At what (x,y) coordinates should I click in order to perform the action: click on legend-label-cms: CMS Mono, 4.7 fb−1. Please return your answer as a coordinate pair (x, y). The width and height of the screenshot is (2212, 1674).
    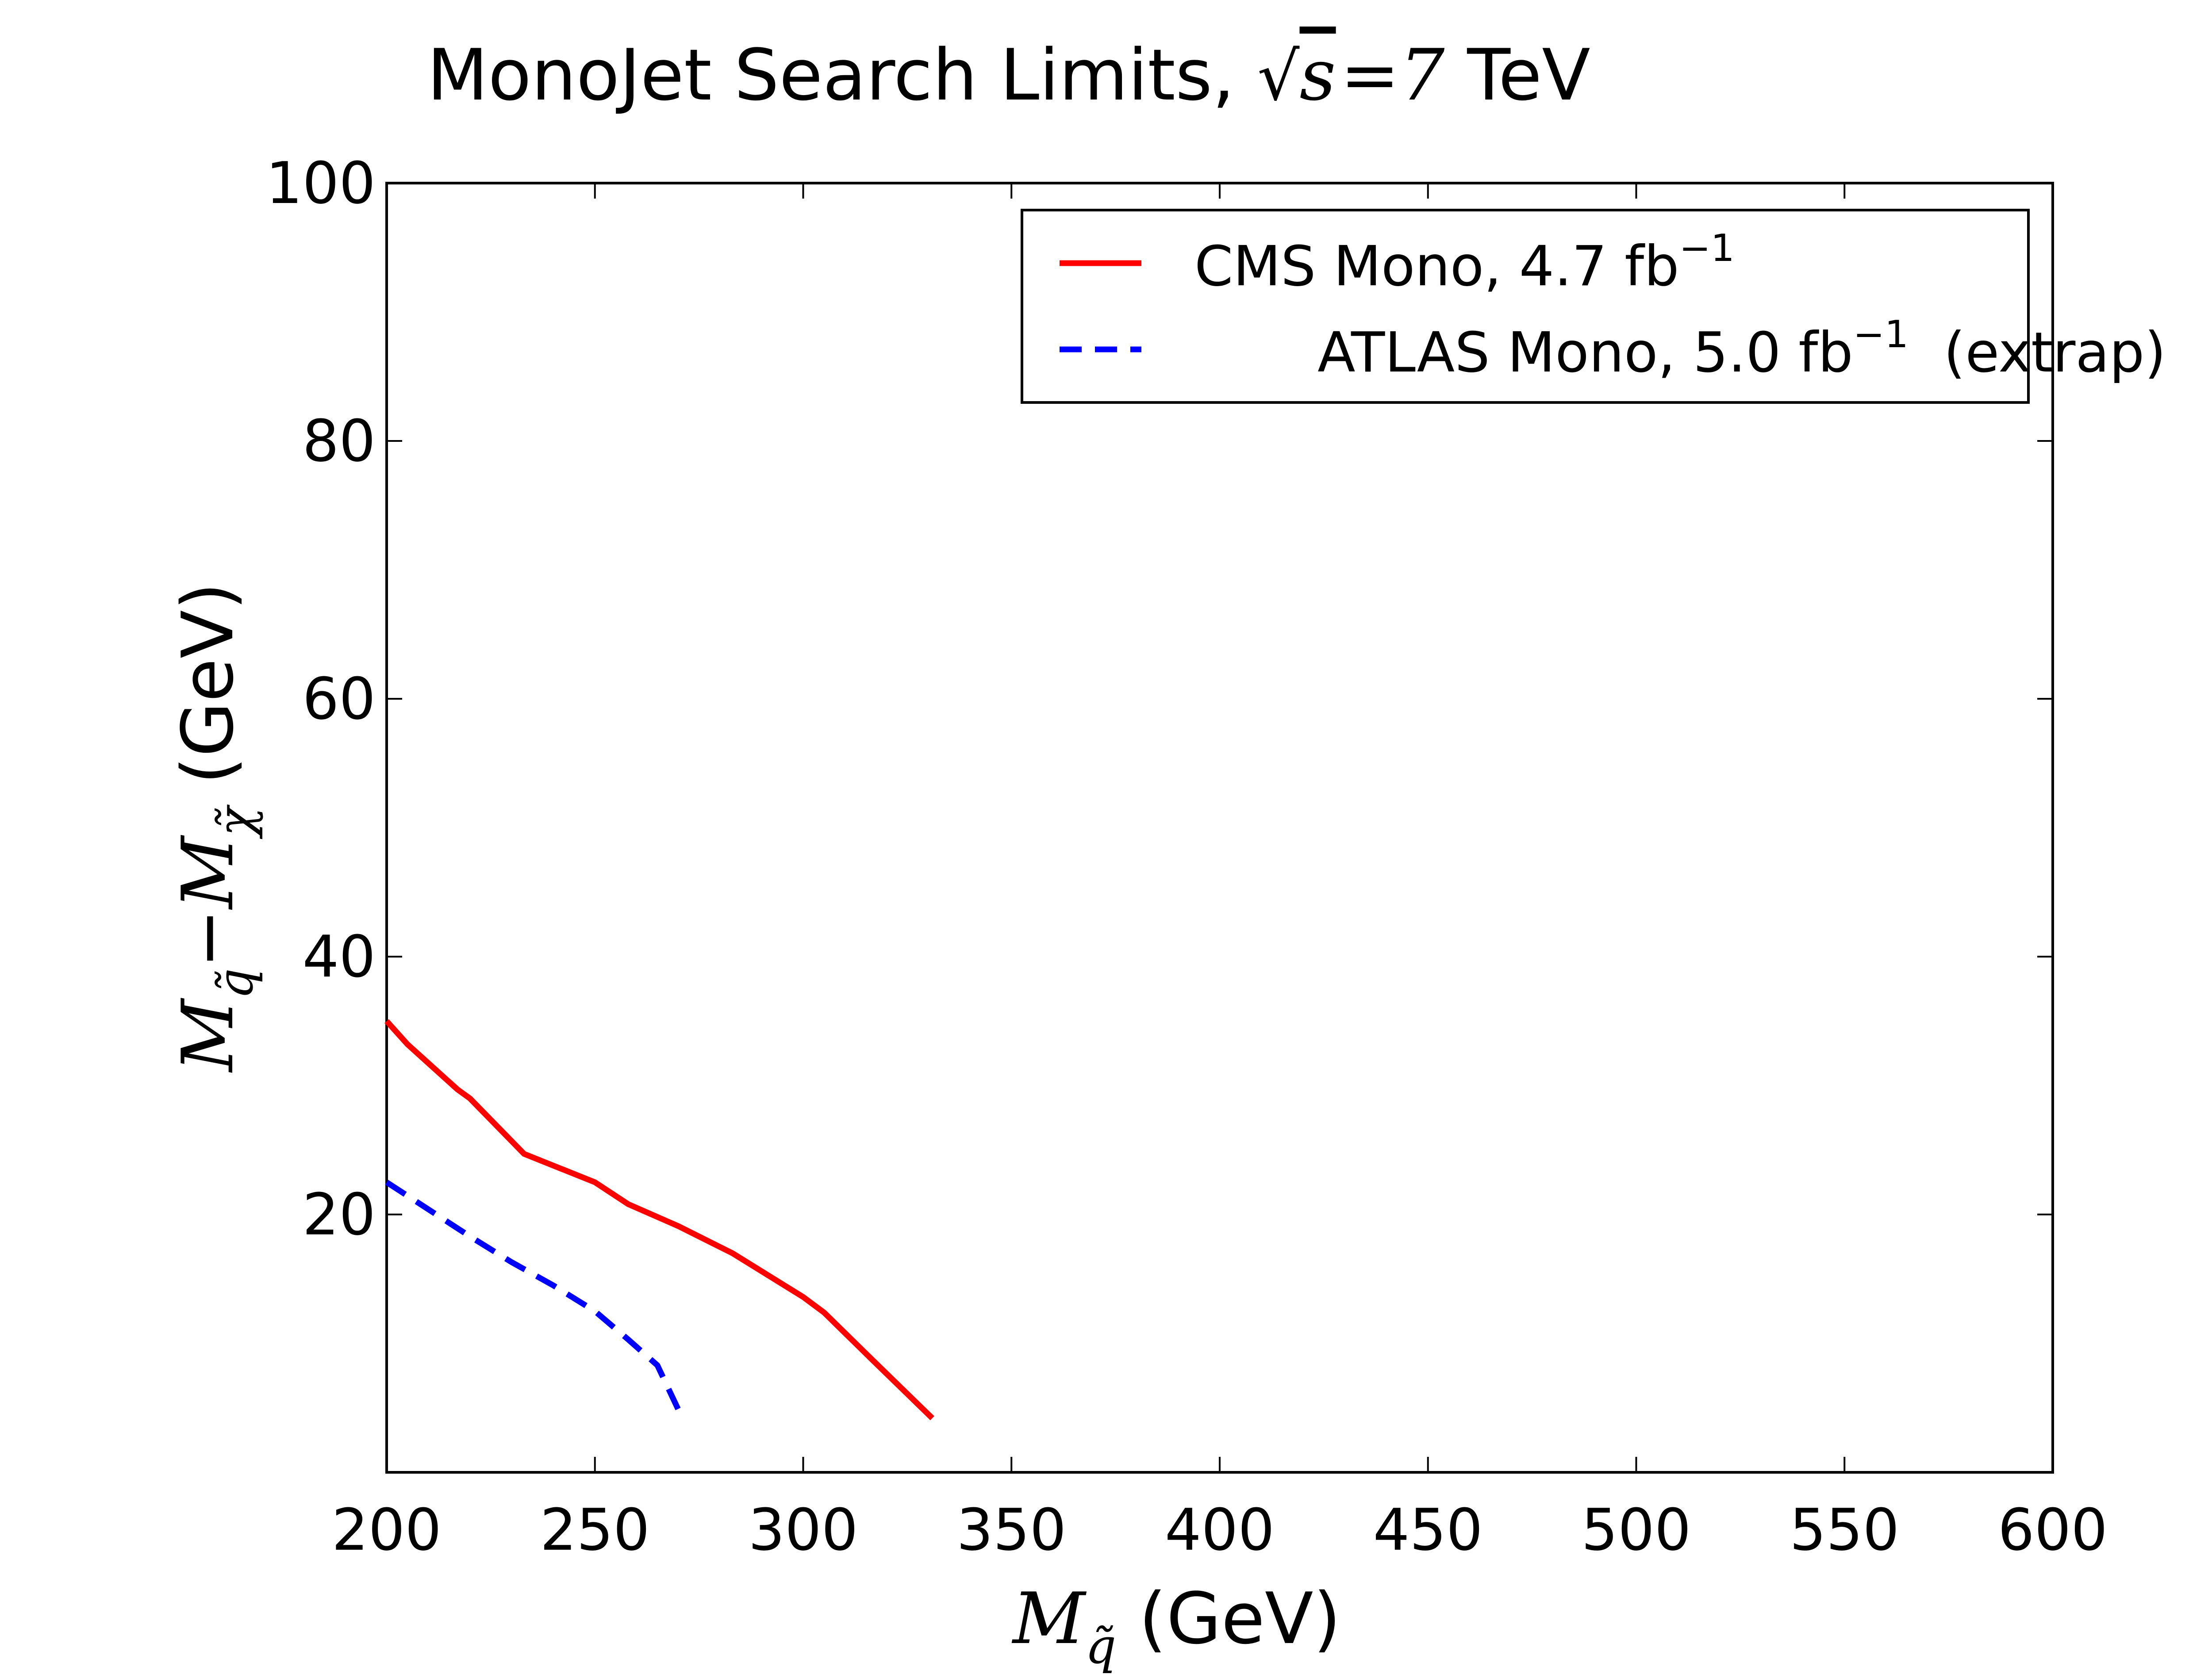
    Looking at the image, I should click on (1465, 262).